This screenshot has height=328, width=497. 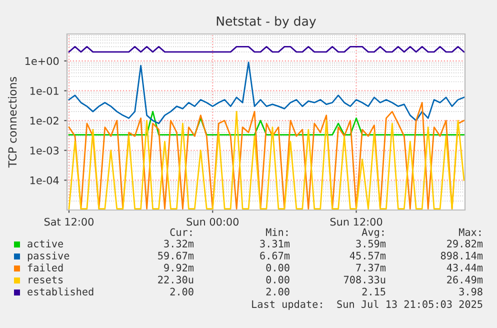 What do you see at coordinates (365, 280) in the screenshot?
I see `text: 708.33u` at bounding box center [365, 280].